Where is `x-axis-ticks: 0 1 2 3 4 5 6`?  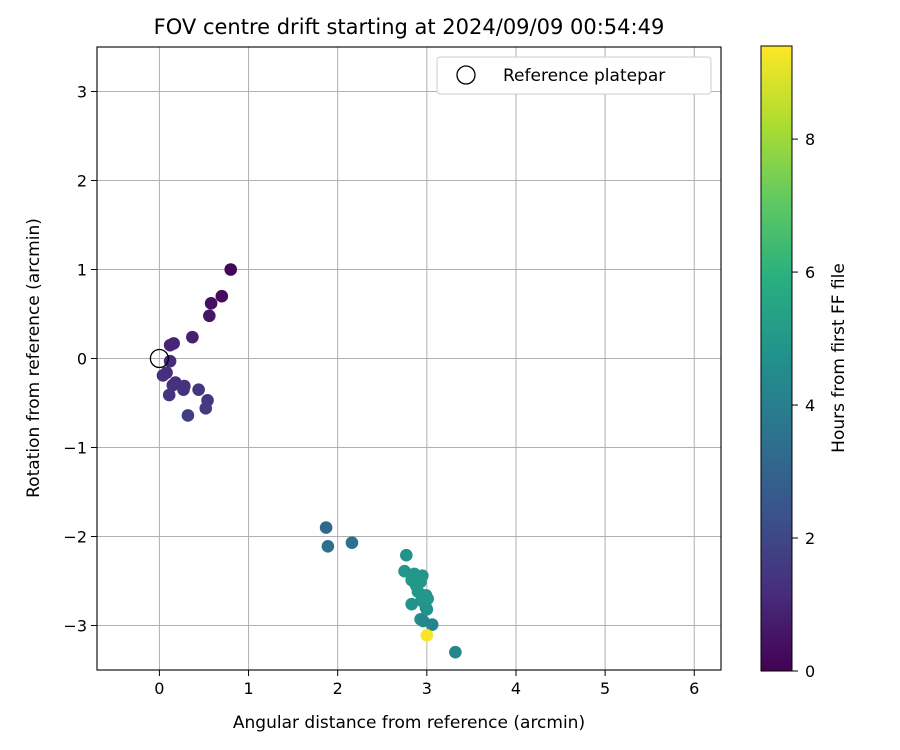
x-axis-ticks: 0 1 2 3 4 5 6 is located at coordinates (426, 684).